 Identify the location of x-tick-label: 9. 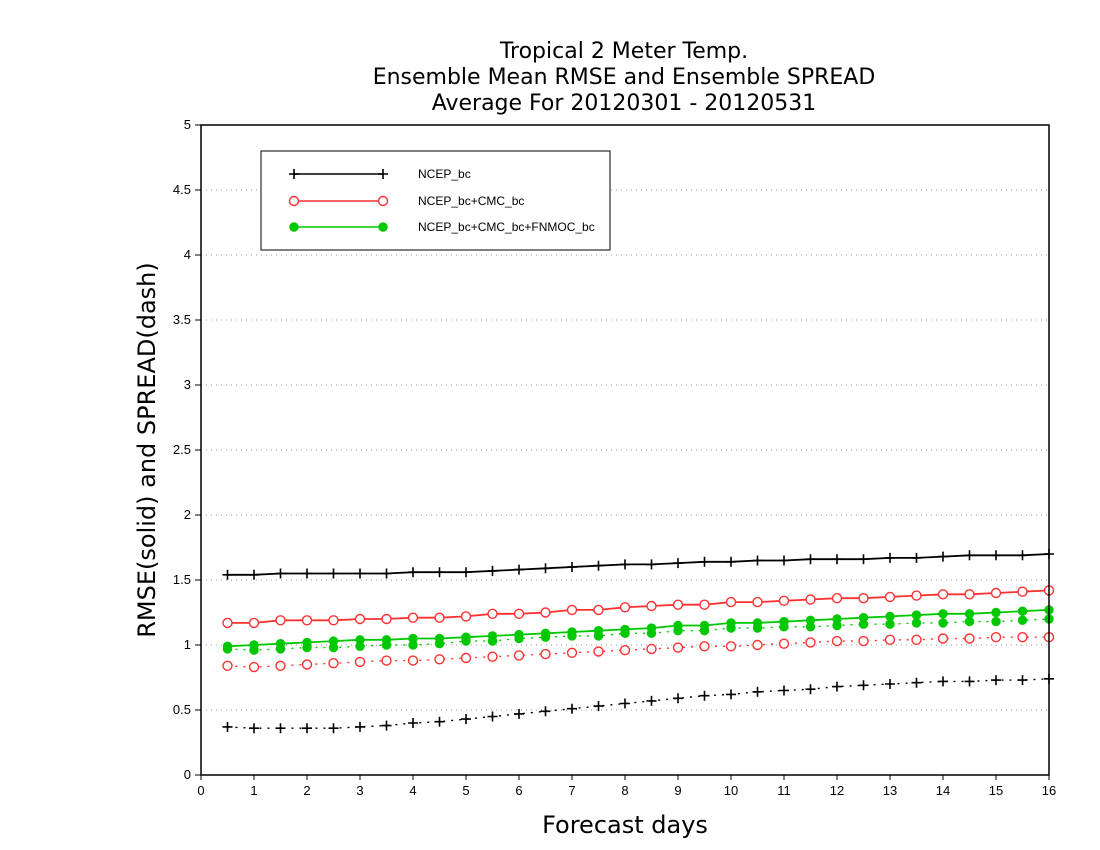
(677, 790).